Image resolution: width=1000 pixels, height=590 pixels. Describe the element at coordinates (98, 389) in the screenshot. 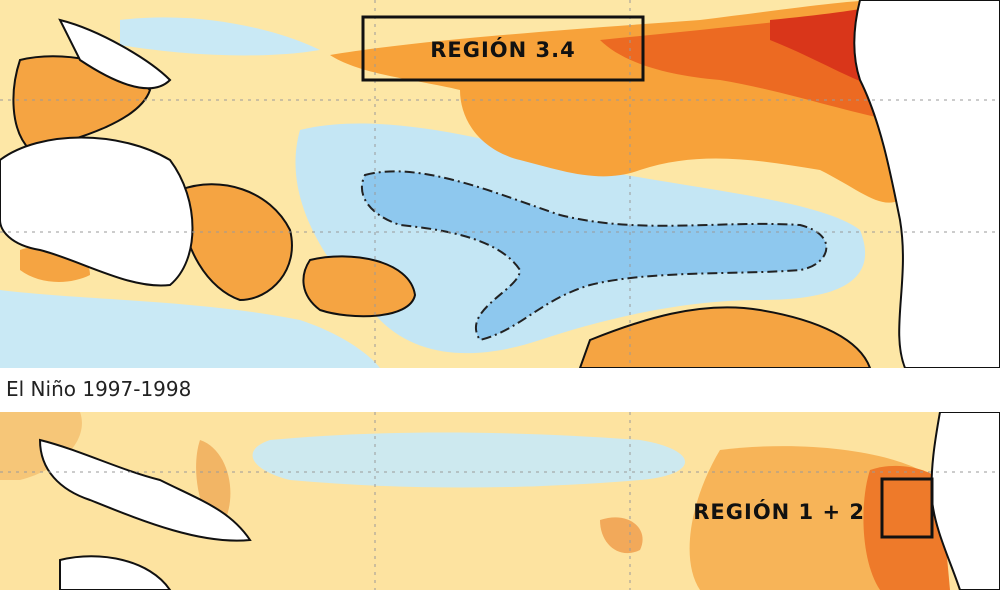

I see `caption: El Niño 1997-1998` at that location.